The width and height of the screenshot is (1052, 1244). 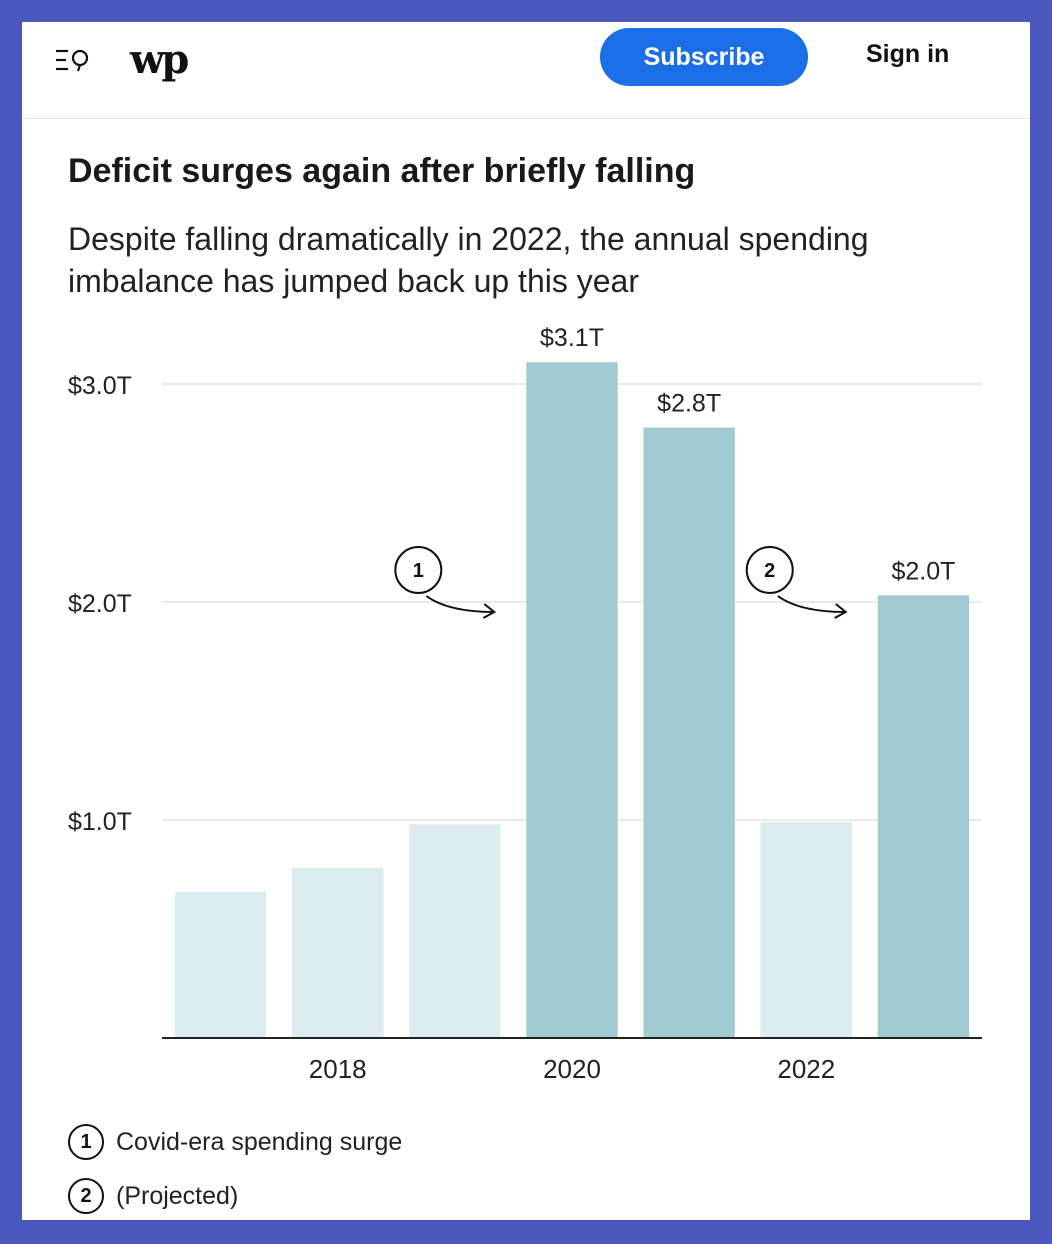 What do you see at coordinates (704, 57) in the screenshot?
I see `subscribe-button: Subscribe` at bounding box center [704, 57].